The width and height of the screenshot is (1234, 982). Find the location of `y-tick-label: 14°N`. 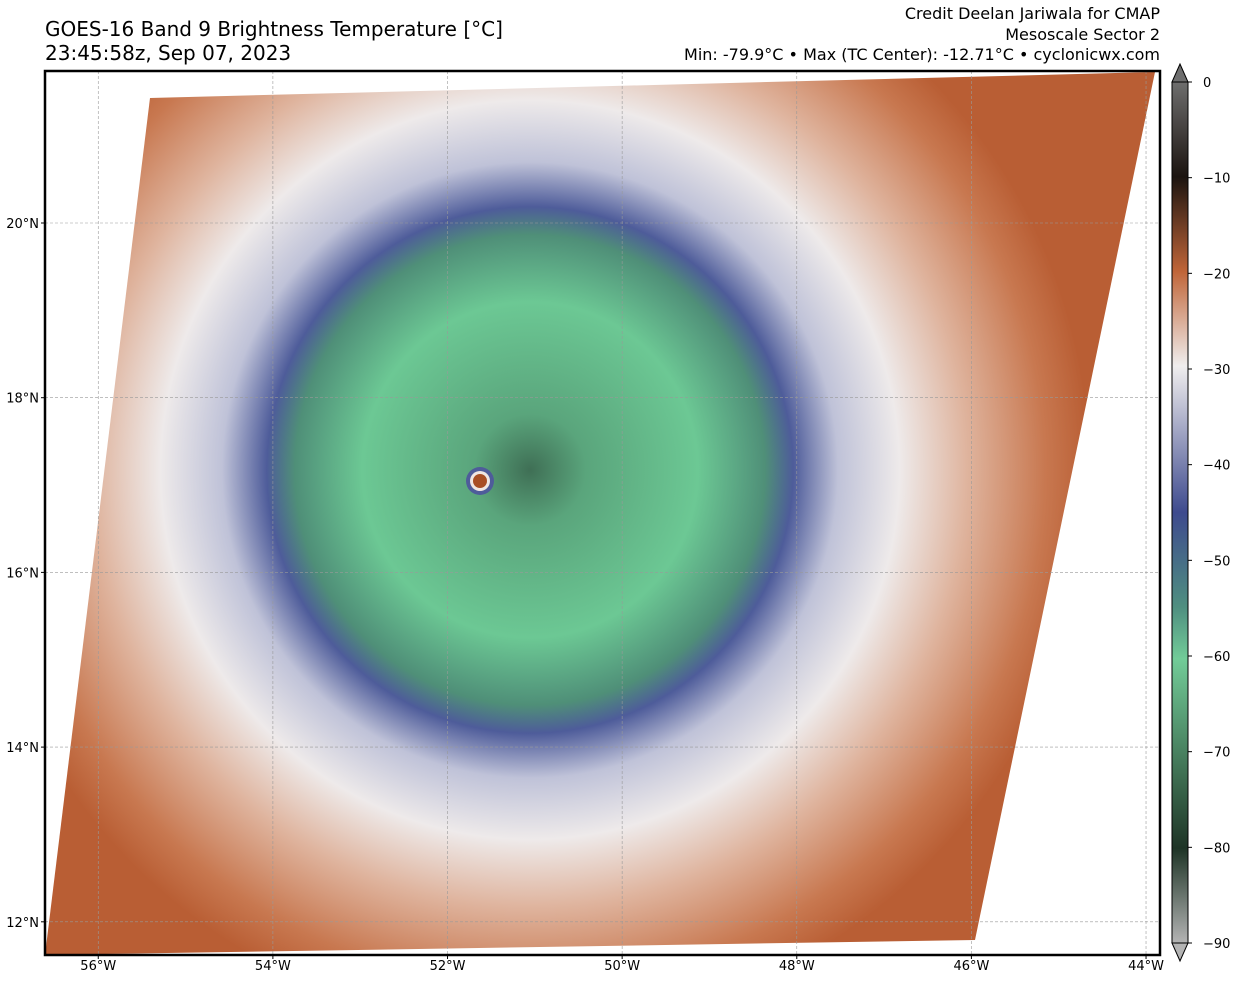

y-tick-label: 14°N is located at coordinates (22, 748).